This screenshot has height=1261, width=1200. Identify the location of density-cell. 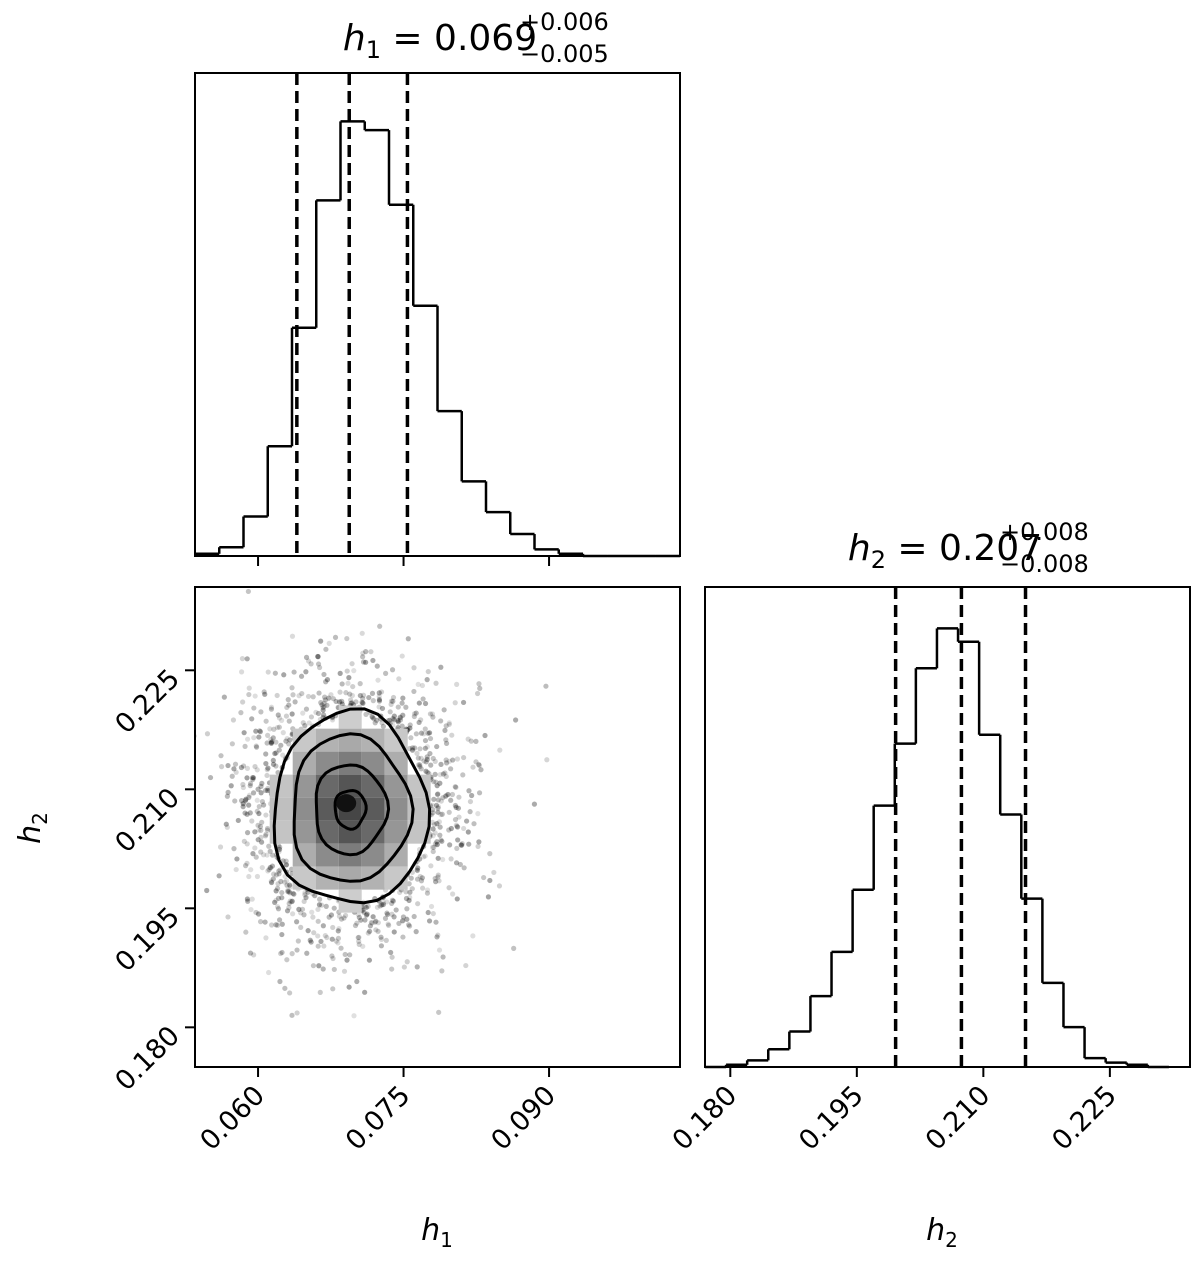
(396, 809).